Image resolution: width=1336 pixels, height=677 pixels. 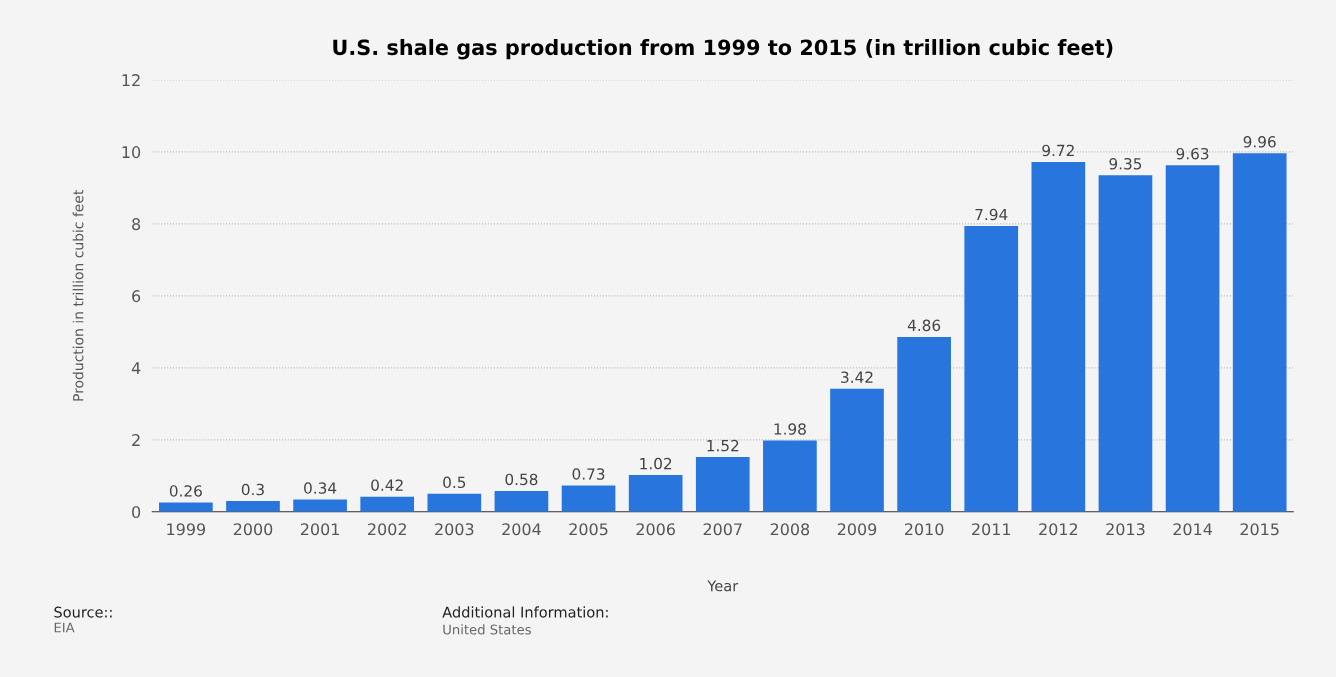 I want to click on data-label: 0.26, so click(x=185, y=491).